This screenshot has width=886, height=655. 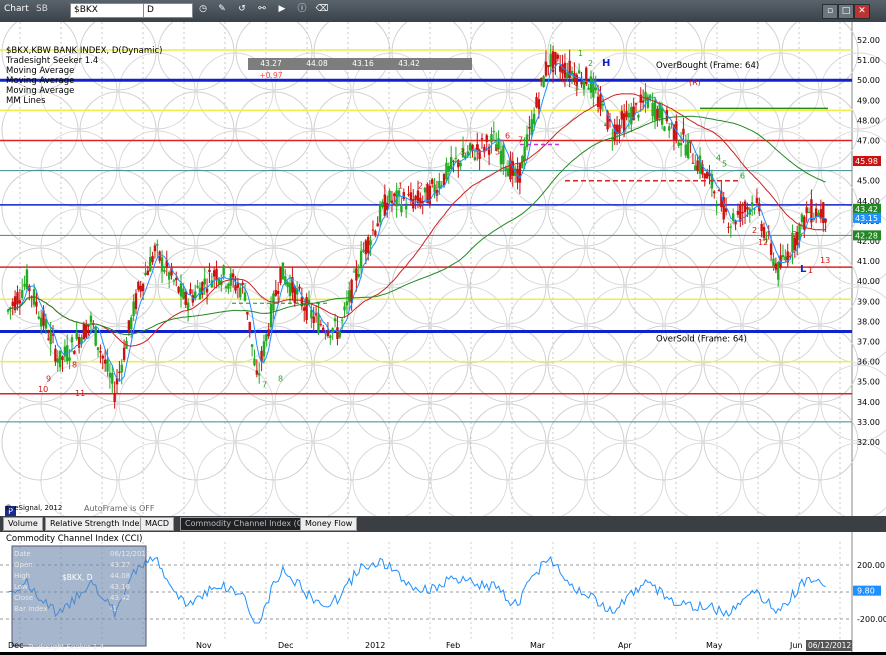 What do you see at coordinates (868, 100) in the screenshot?
I see `price-tick-label: 49.00` at bounding box center [868, 100].